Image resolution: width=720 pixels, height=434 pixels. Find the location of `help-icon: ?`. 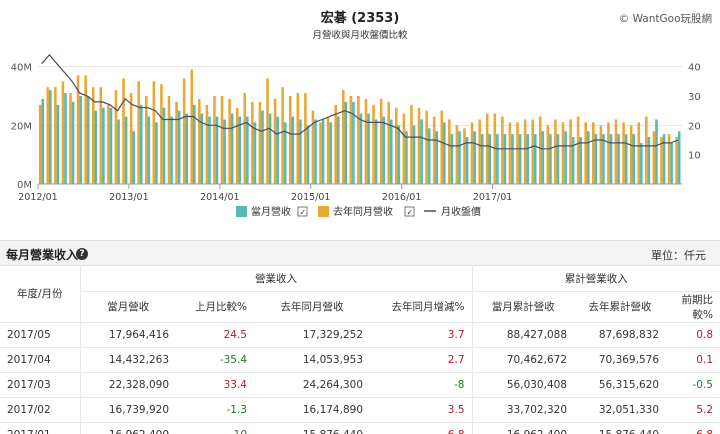

help-icon: ? is located at coordinates (82, 254).